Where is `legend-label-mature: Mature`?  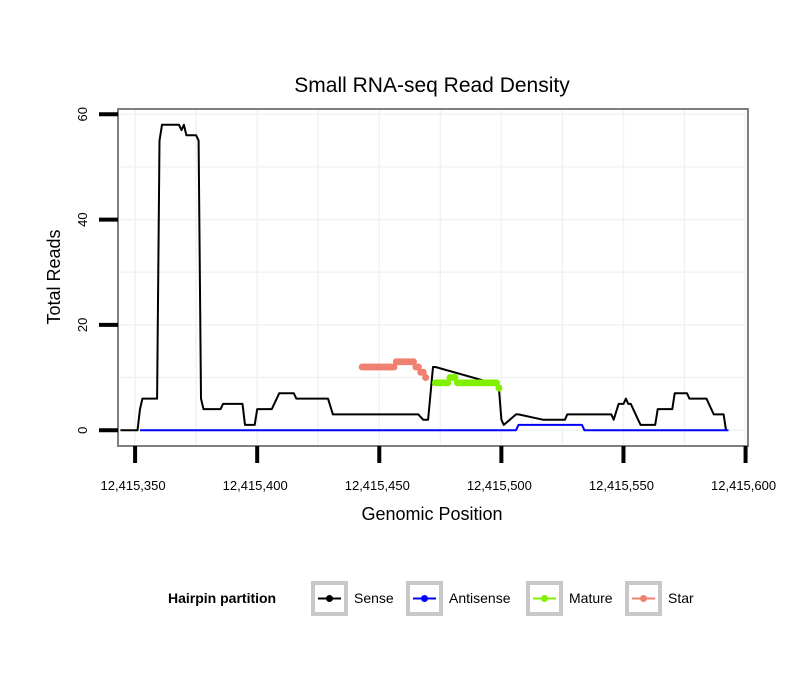
legend-label-mature: Mature is located at coordinates (591, 598).